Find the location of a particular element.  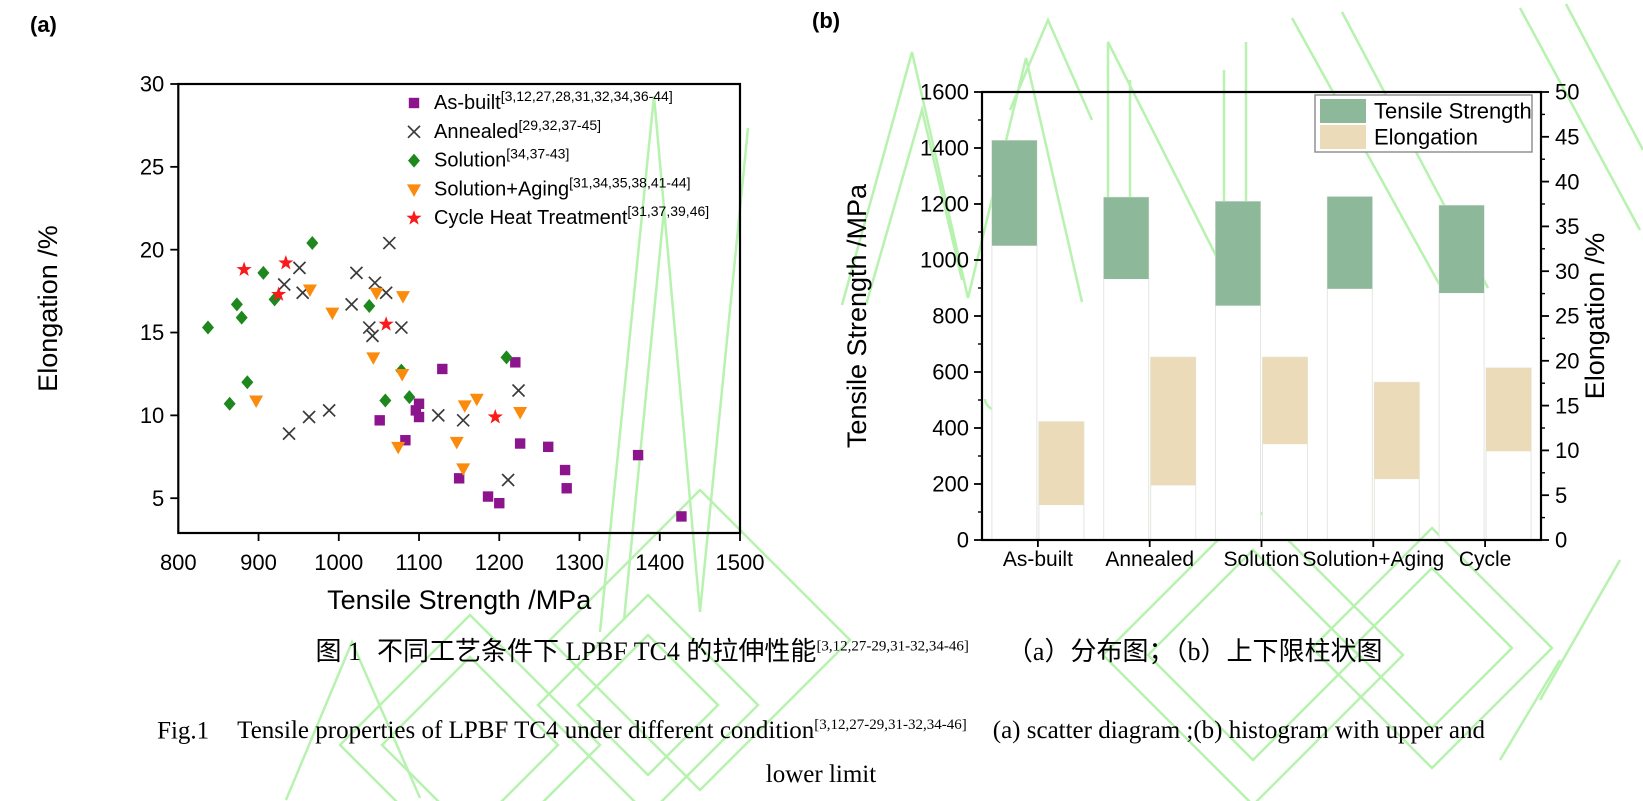

x-axis-tick-label: 1100 is located at coordinates (418, 562).